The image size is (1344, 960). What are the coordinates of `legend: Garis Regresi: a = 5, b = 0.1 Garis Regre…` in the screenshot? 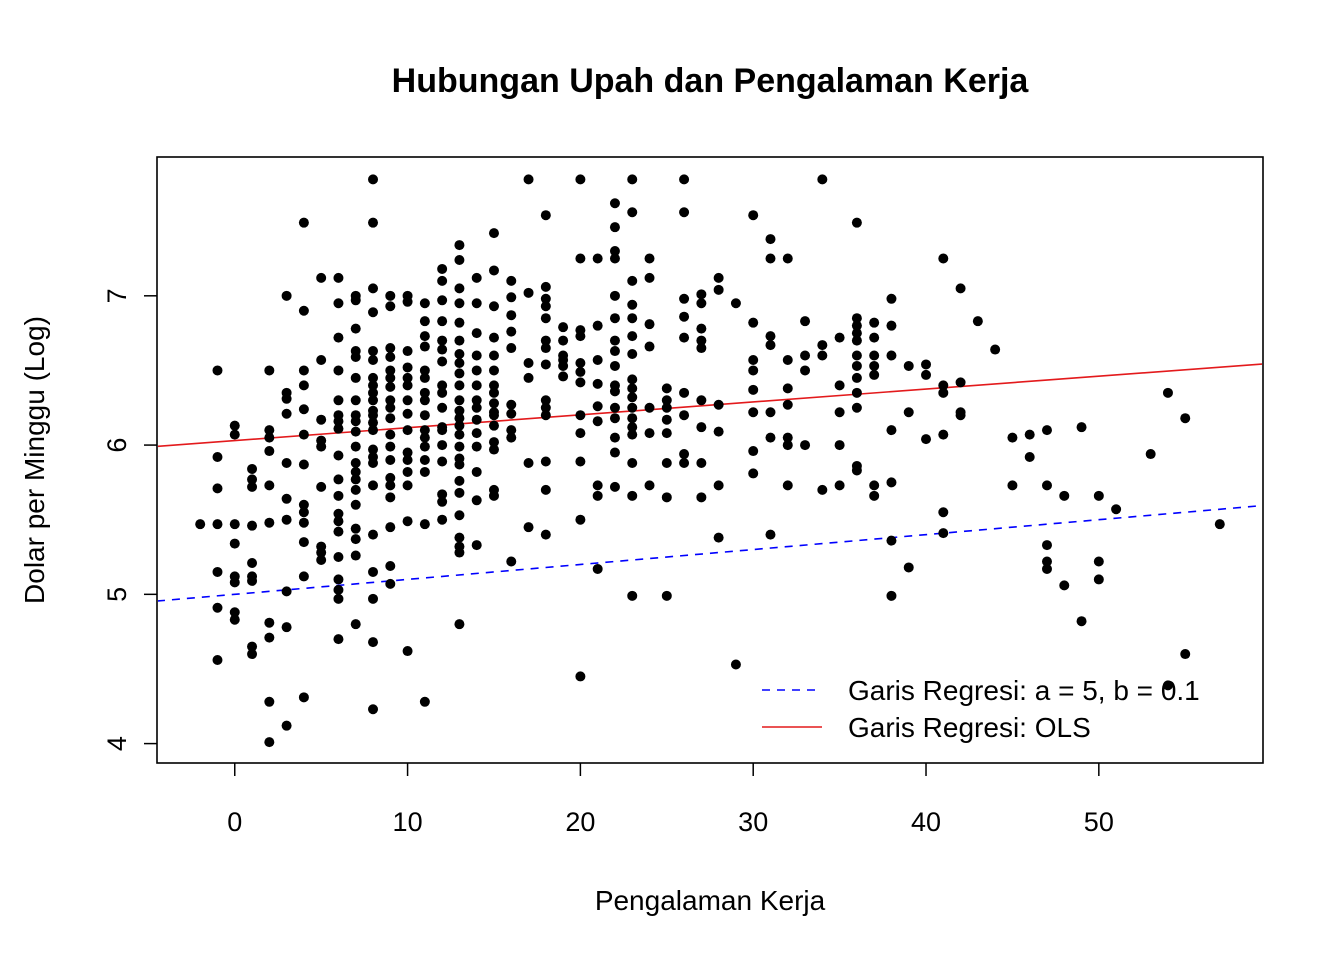 It's located at (981, 709).